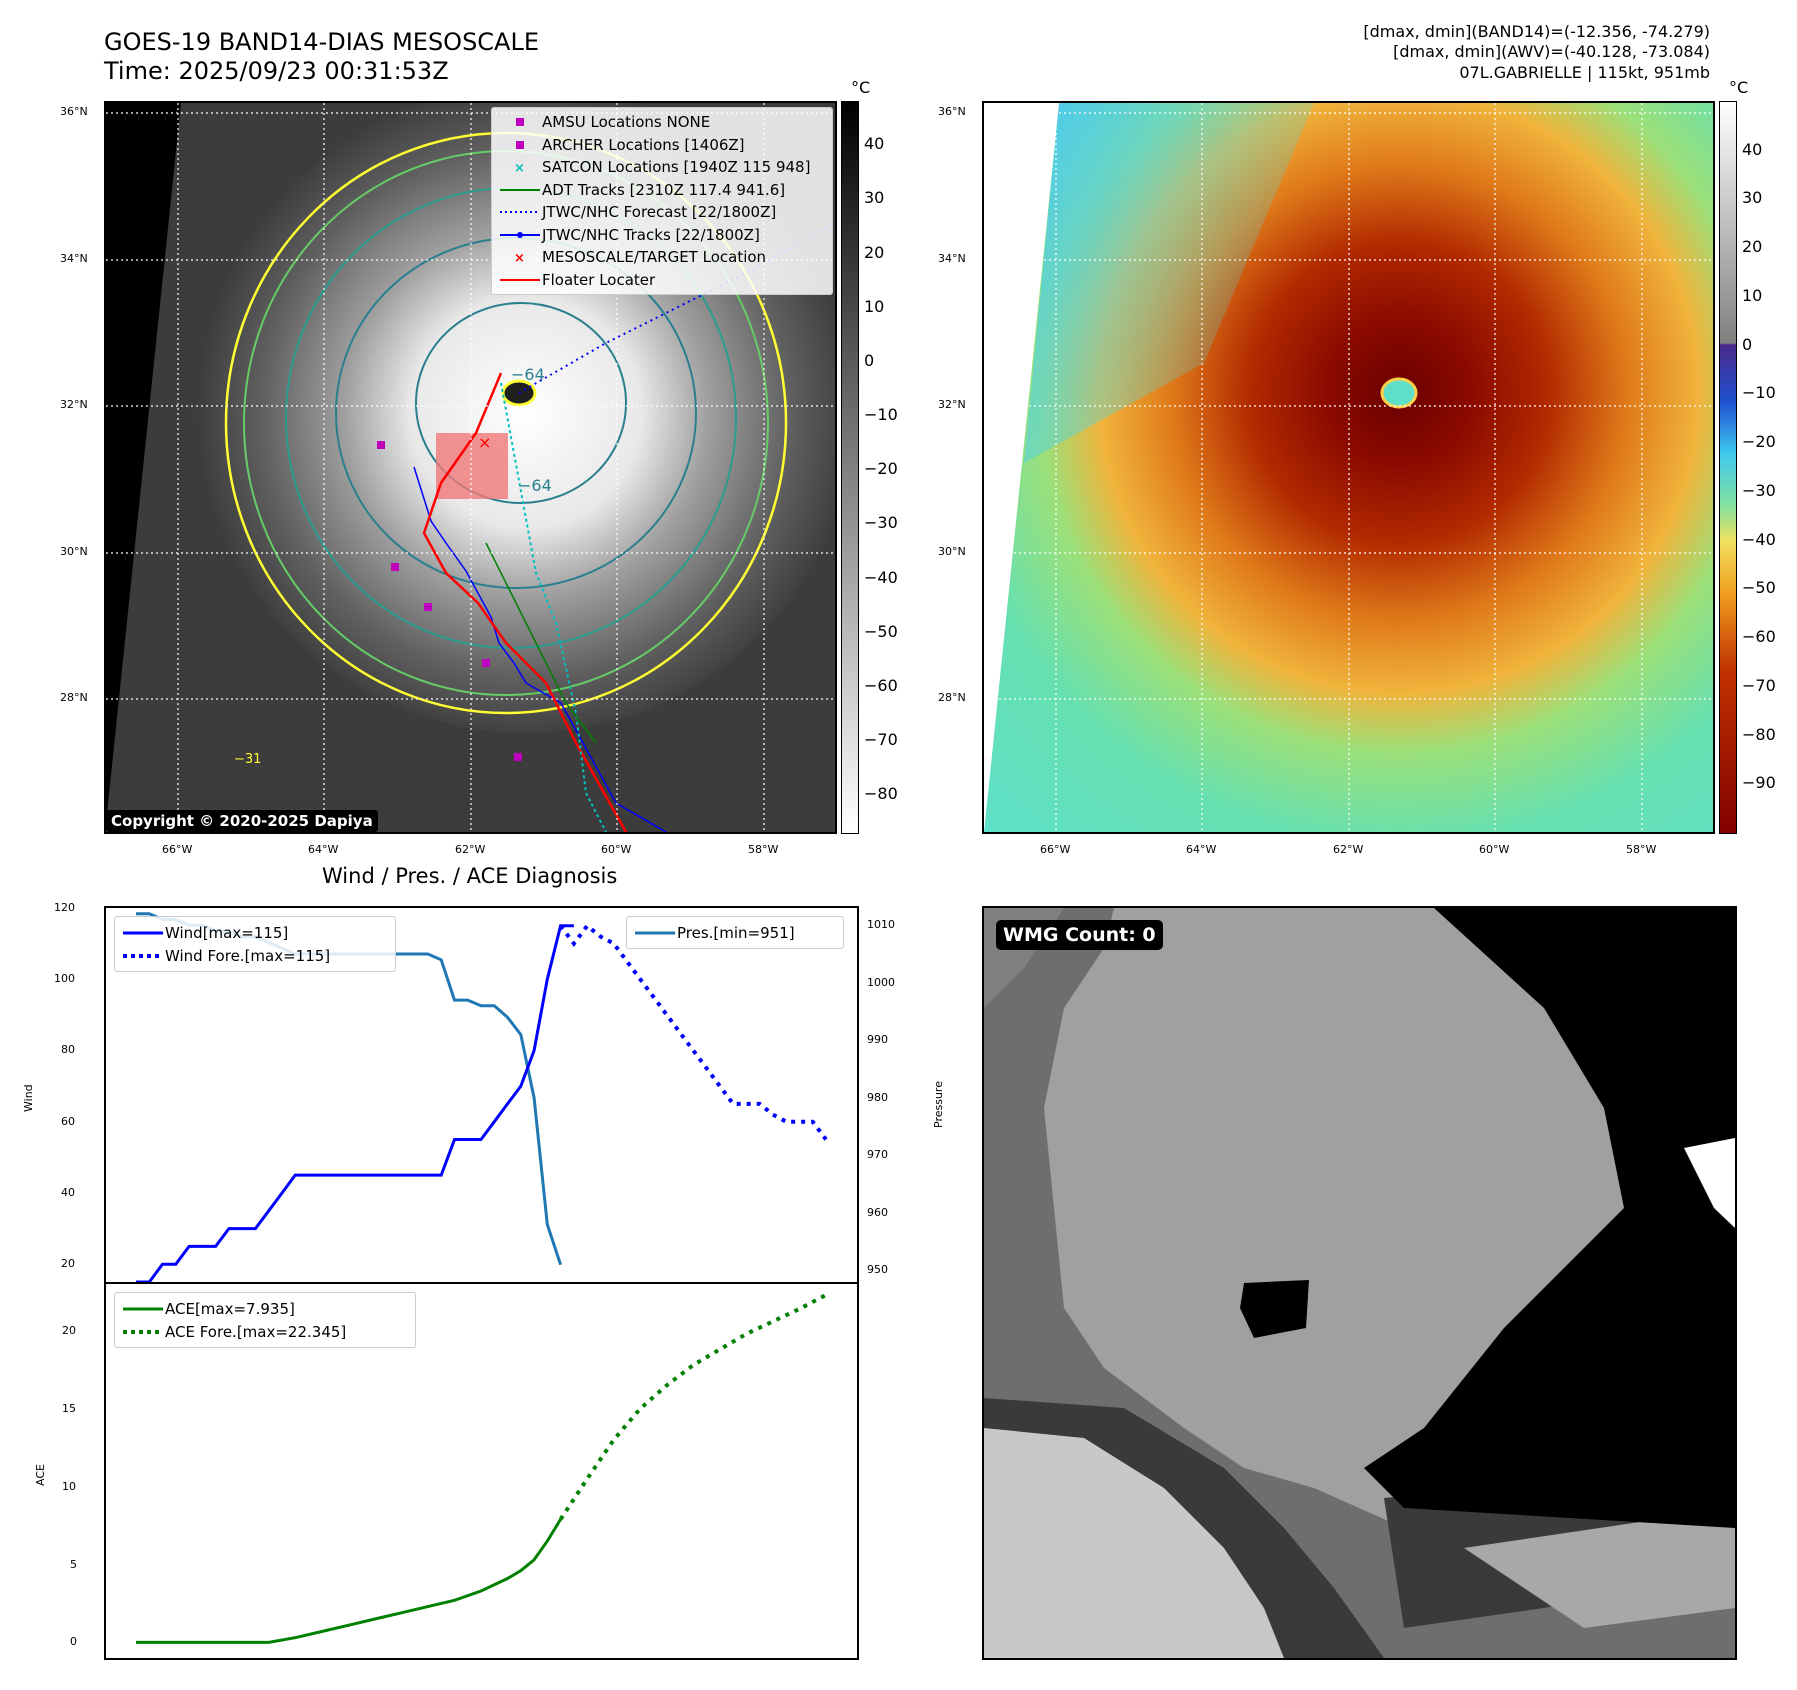 Image resolution: width=1797 pixels, height=1690 pixels. I want to click on color-colorbar-tick: −20, so click(1759, 442).